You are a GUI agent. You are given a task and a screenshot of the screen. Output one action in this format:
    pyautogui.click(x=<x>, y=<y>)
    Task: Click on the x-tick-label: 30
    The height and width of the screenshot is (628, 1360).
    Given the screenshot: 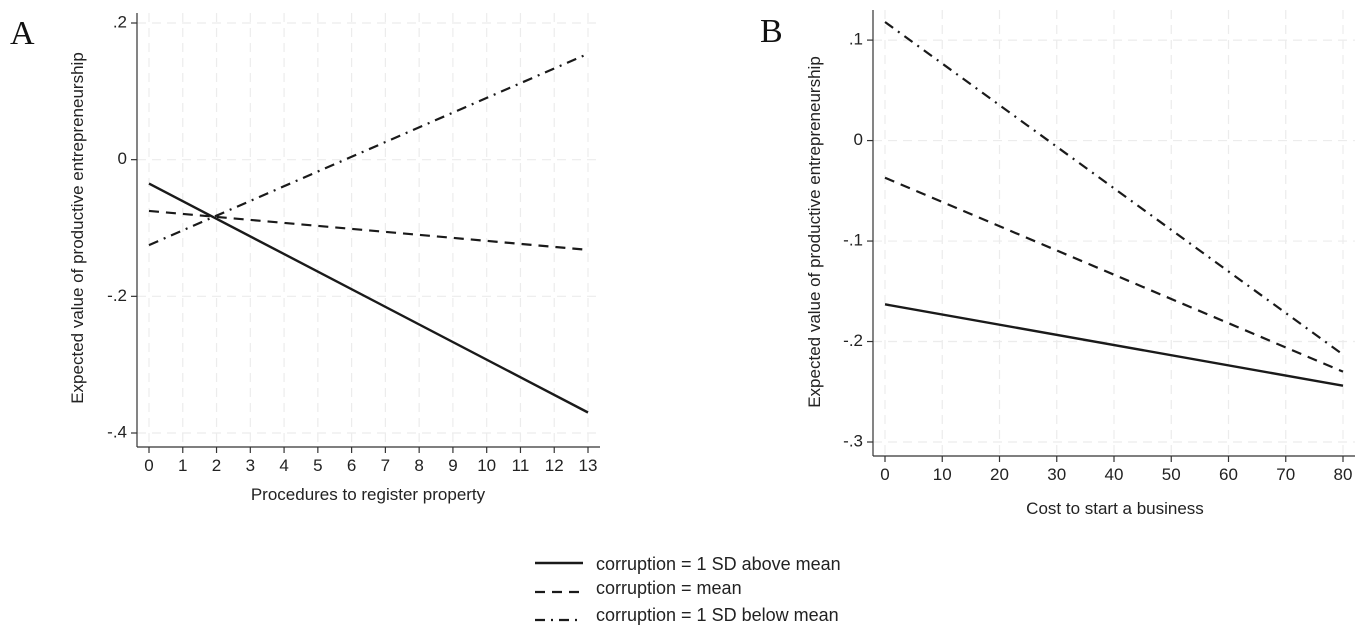 What is the action you would take?
    pyautogui.click(x=1056, y=474)
    